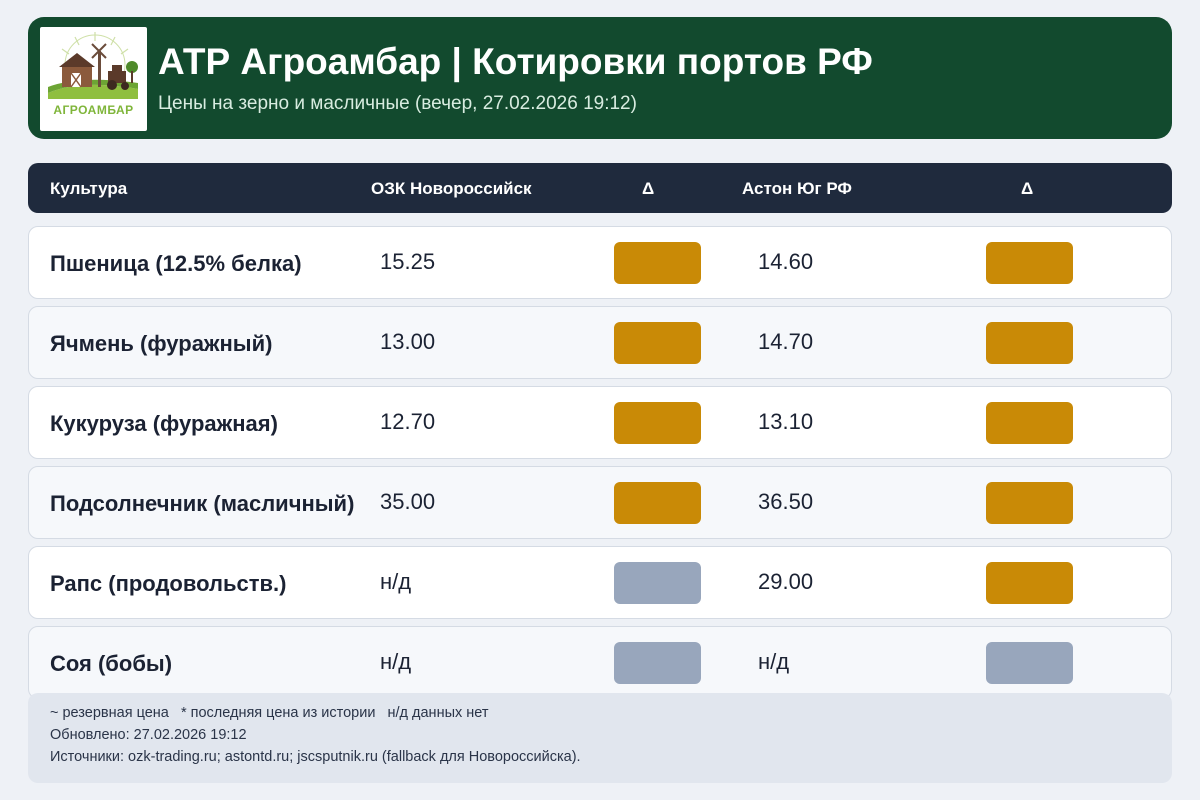  I want to click on table-row: Рапс (продовольств.) н/д 29.00, so click(600, 582).